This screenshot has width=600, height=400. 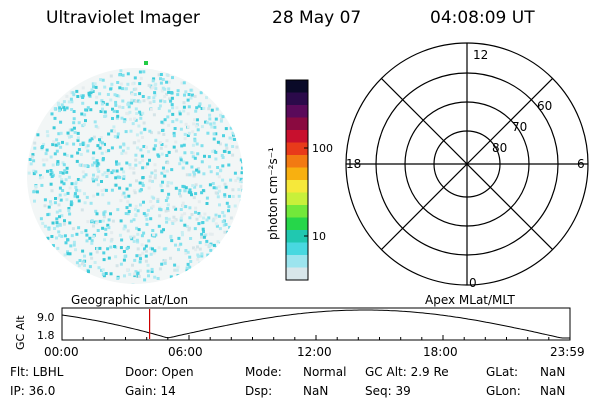 What do you see at coordinates (499, 148) in the screenshot?
I see `lat-label-80: 80` at bounding box center [499, 148].